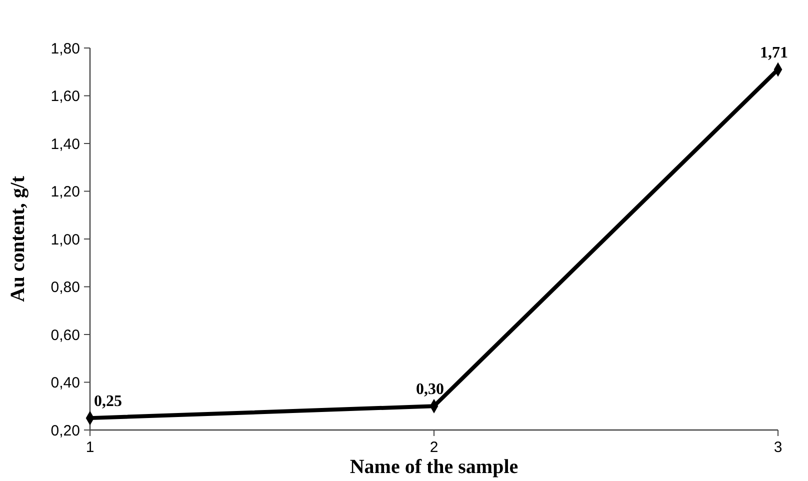 The image size is (808, 481). What do you see at coordinates (65, 239) in the screenshot?
I see `y-tick-label: 1,00` at bounding box center [65, 239].